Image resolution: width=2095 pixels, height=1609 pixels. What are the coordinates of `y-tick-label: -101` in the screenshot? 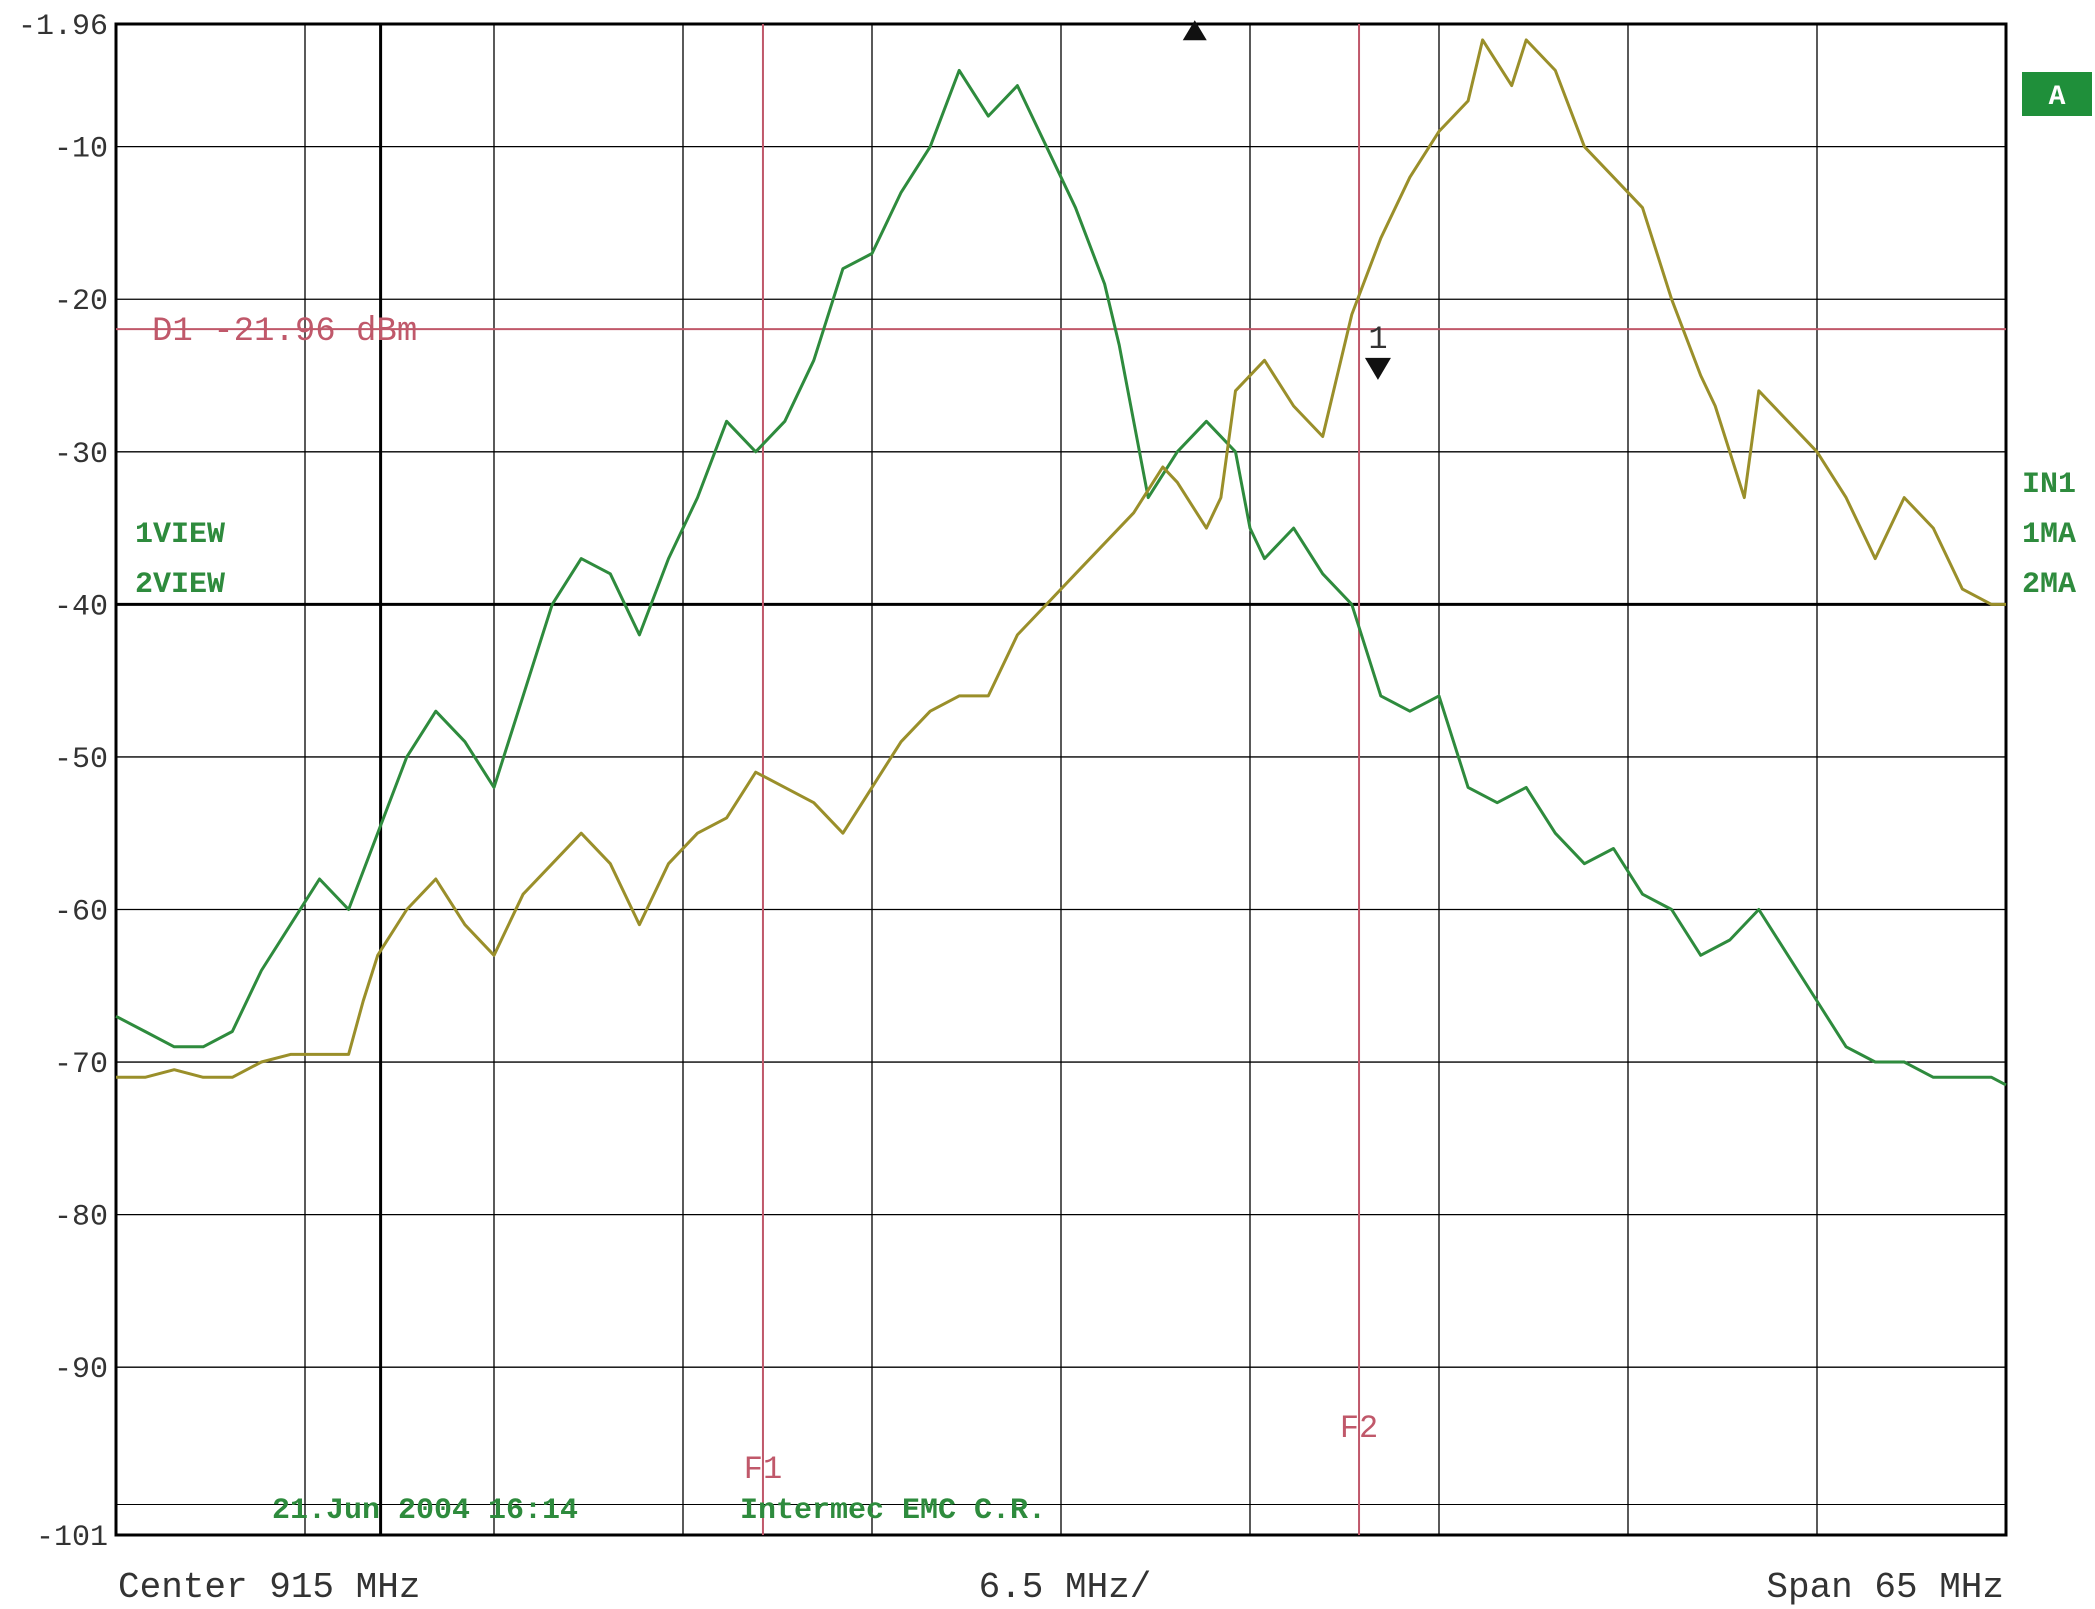 It's located at (72, 1538).